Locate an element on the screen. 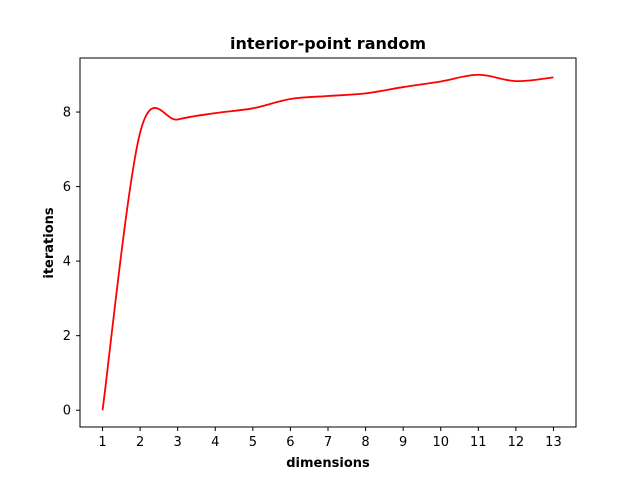 This screenshot has height=480, width=640. x-axis-label: dimensions is located at coordinates (328, 463).